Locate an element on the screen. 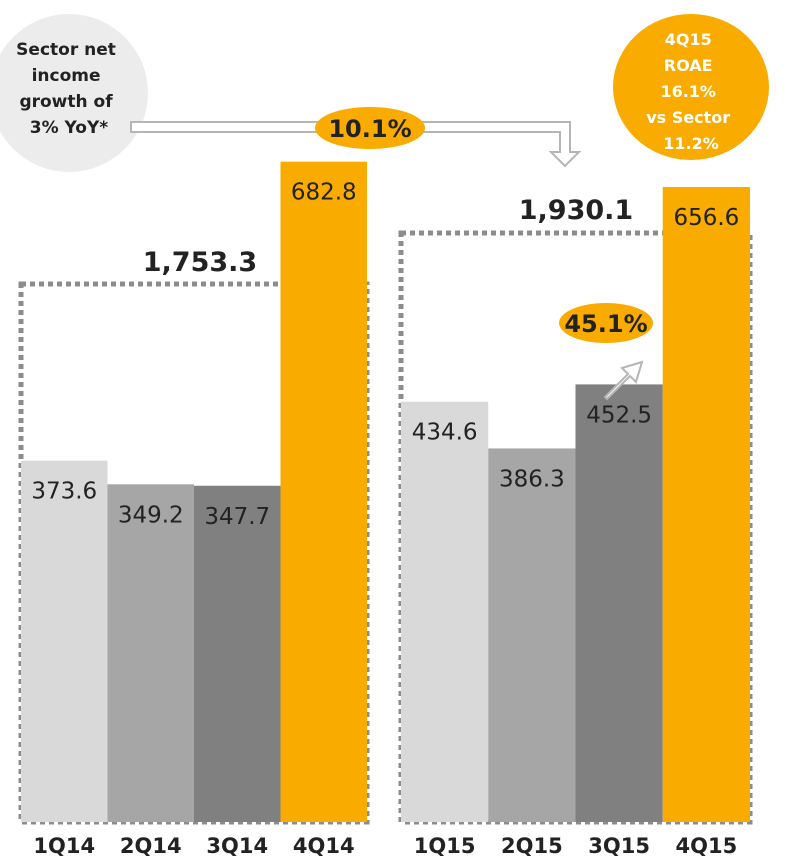 Image resolution: width=789 pixels, height=862 pixels. bar-3q15 is located at coordinates (619, 603).